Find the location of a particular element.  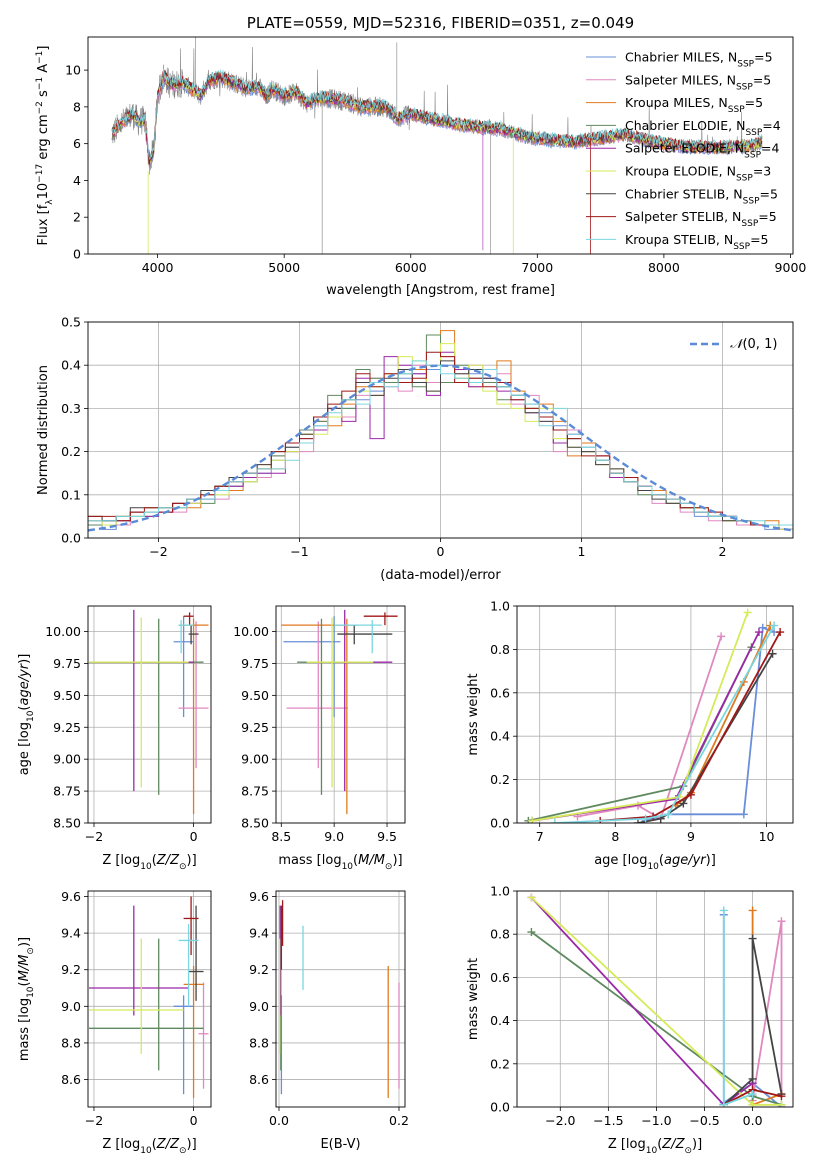

text-segment: Chabrier MILES, N is located at coordinates (681, 57).